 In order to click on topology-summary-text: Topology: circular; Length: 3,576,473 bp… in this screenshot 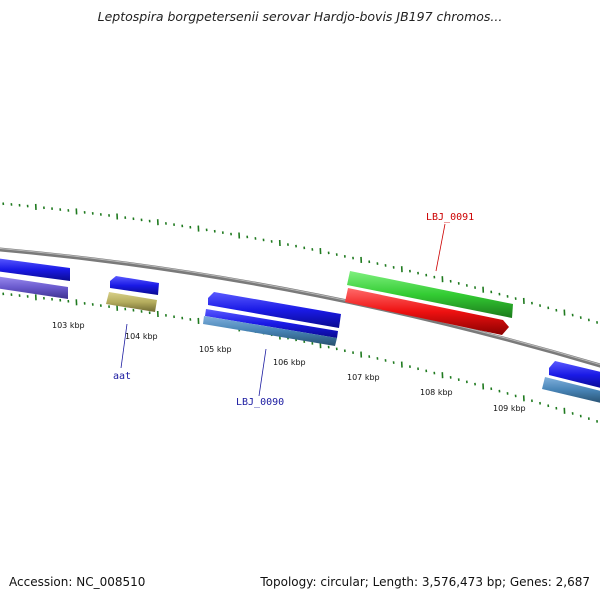, I will do `click(425, 582)`.